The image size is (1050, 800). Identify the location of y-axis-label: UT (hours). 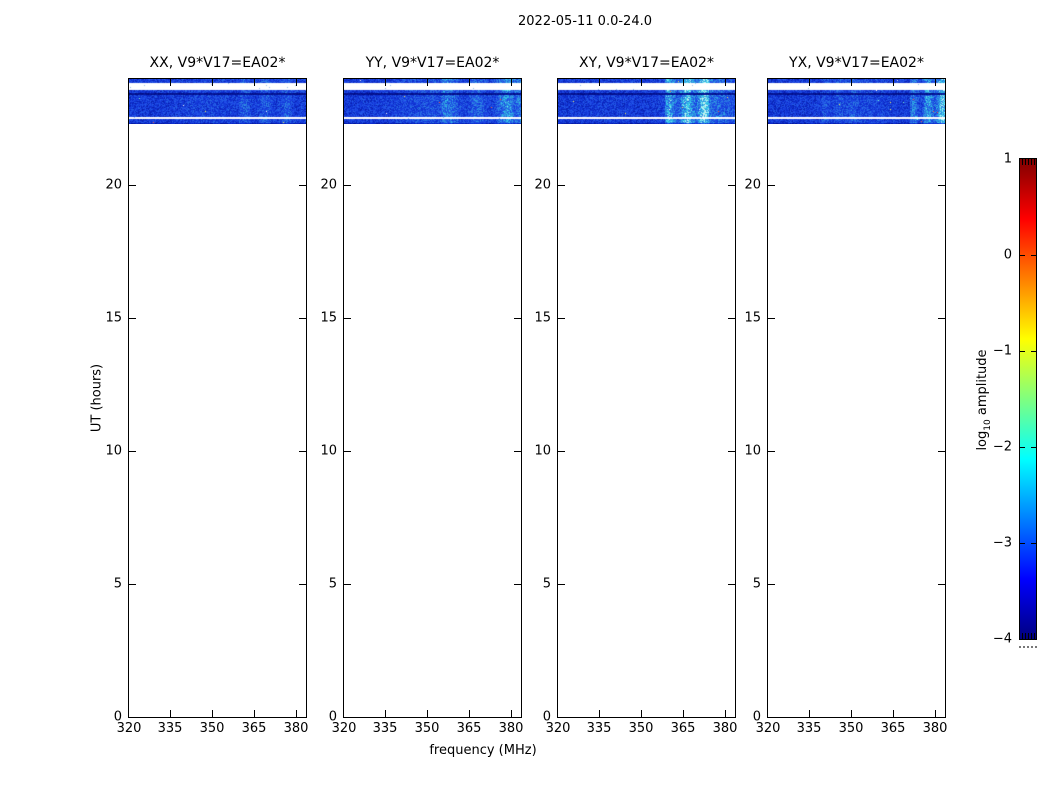
(97, 398).